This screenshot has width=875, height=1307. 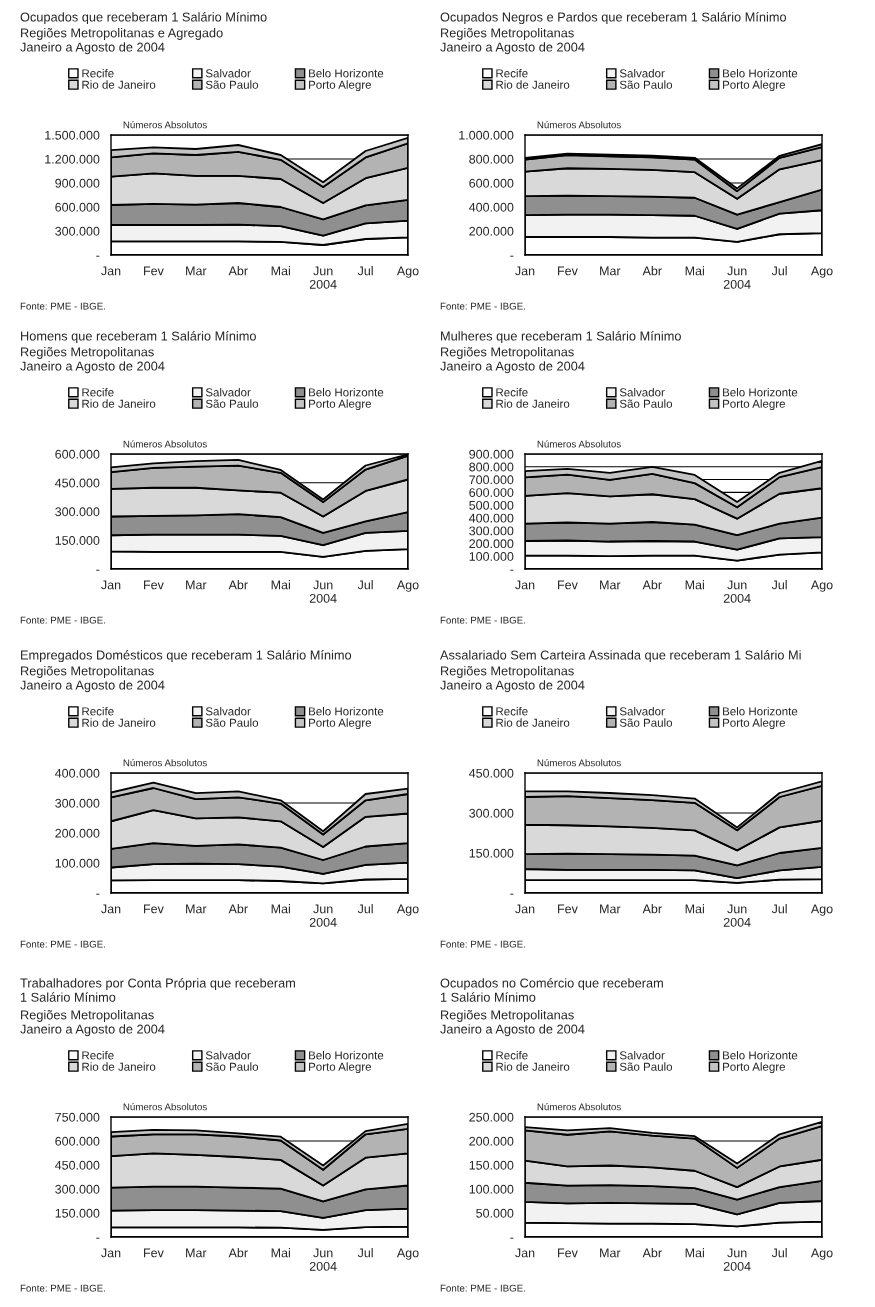 I want to click on y-tick-label: 1.000.000, so click(x=486, y=135).